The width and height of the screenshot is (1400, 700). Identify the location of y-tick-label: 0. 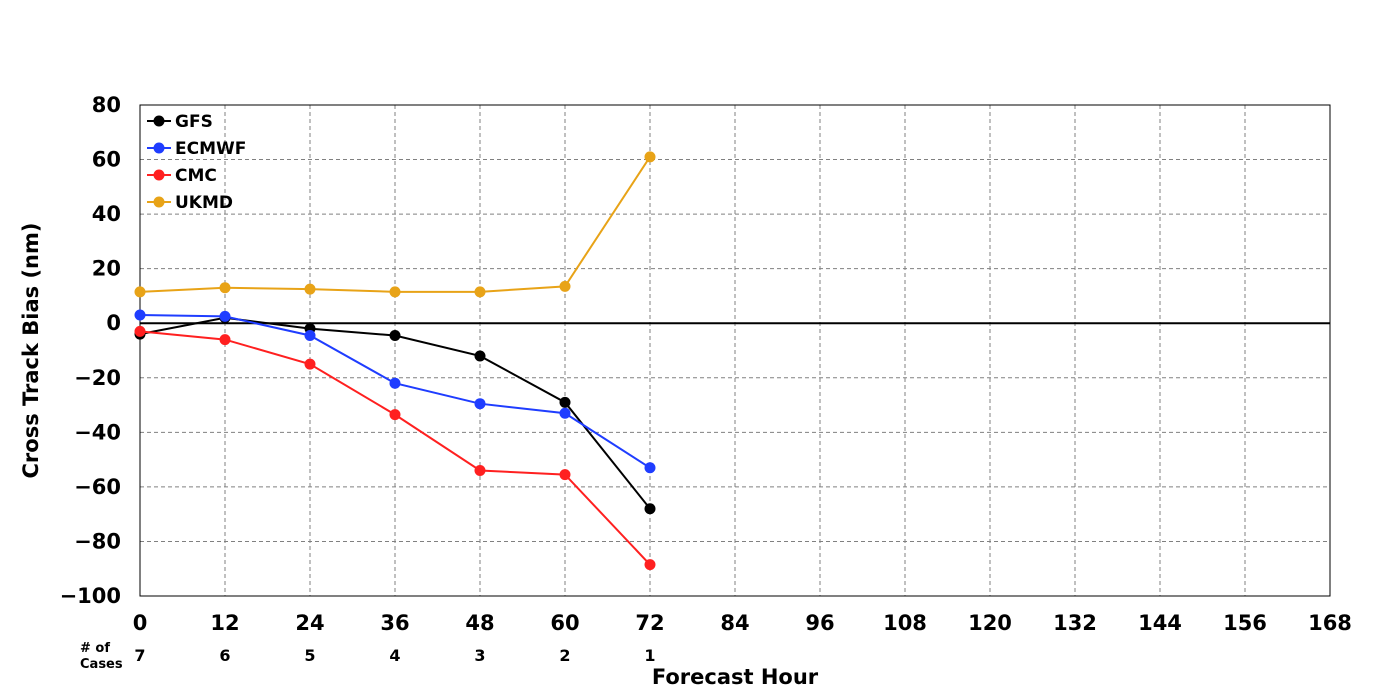
(113, 323).